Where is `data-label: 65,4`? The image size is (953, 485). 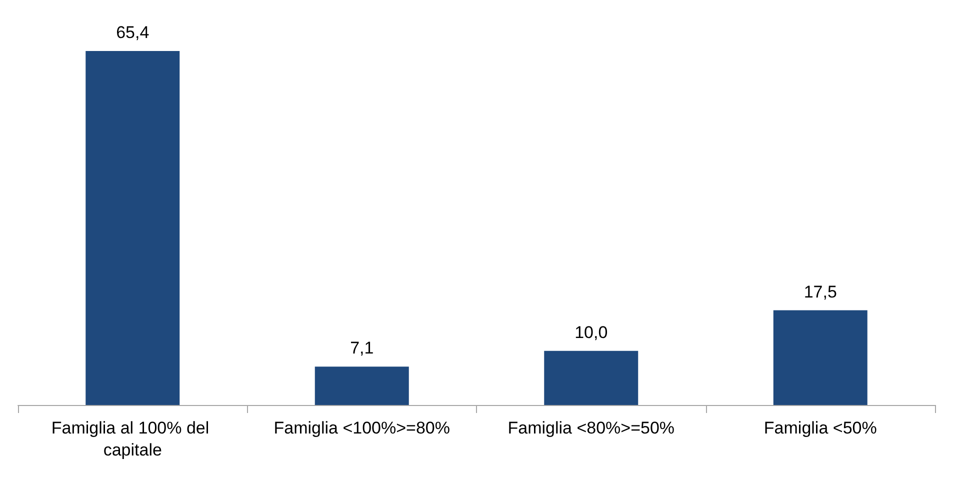
data-label: 65,4 is located at coordinates (133, 32).